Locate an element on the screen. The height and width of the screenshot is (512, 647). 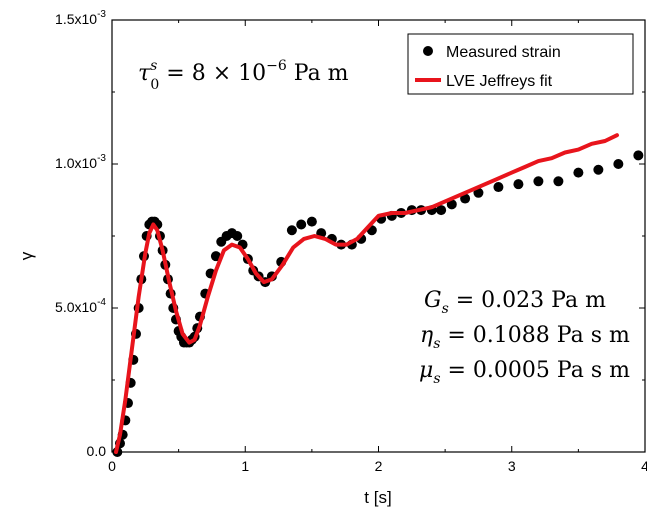
param-mu-subscript: s is located at coordinates (436, 379).